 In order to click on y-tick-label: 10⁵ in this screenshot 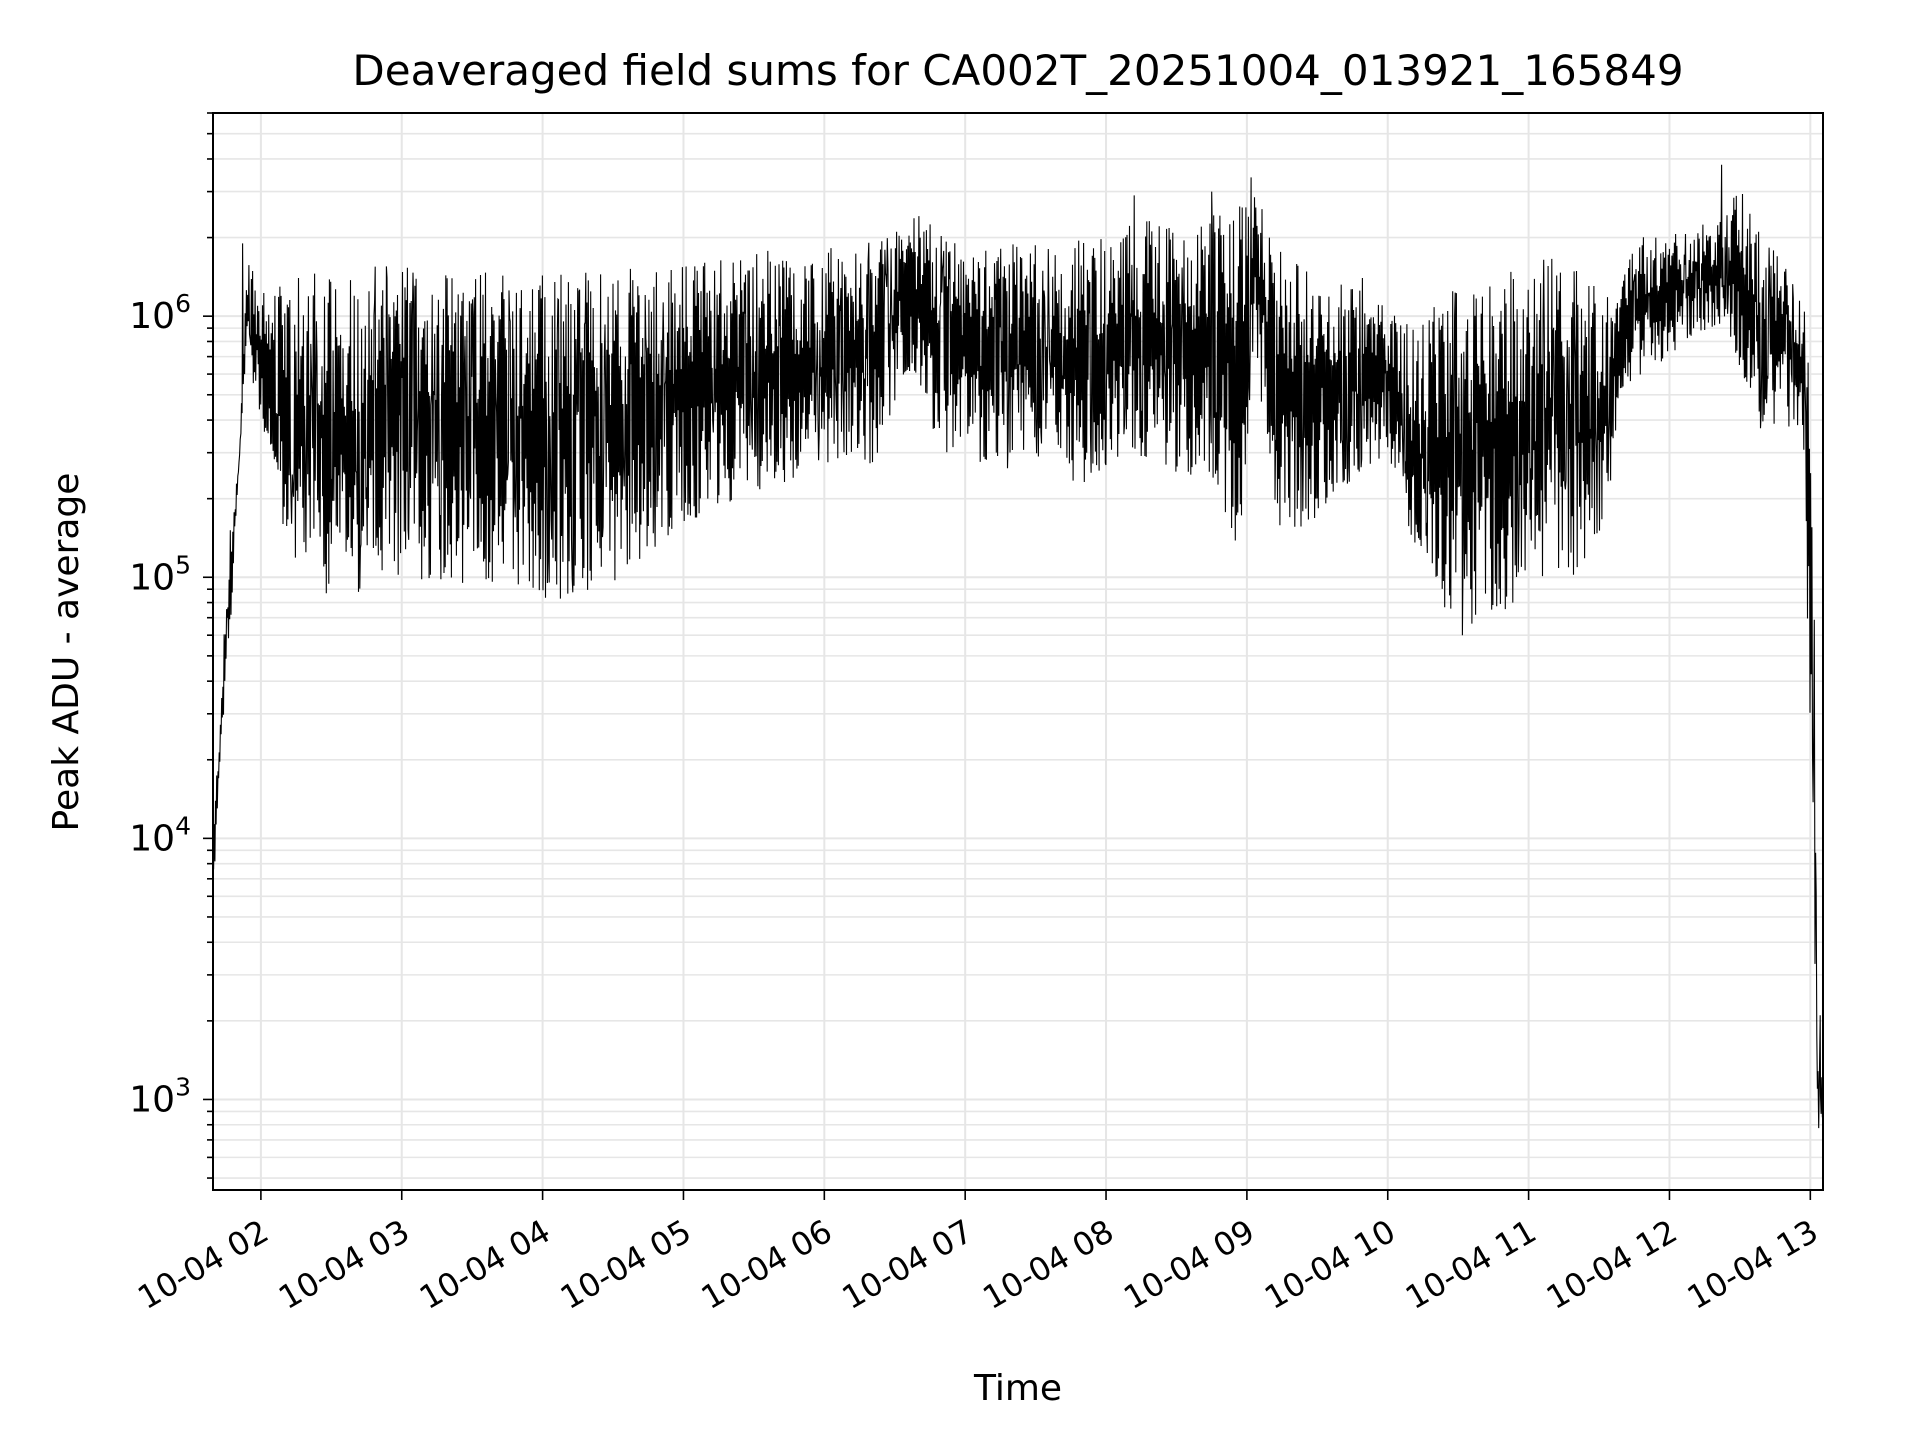, I will do `click(160, 574)`.